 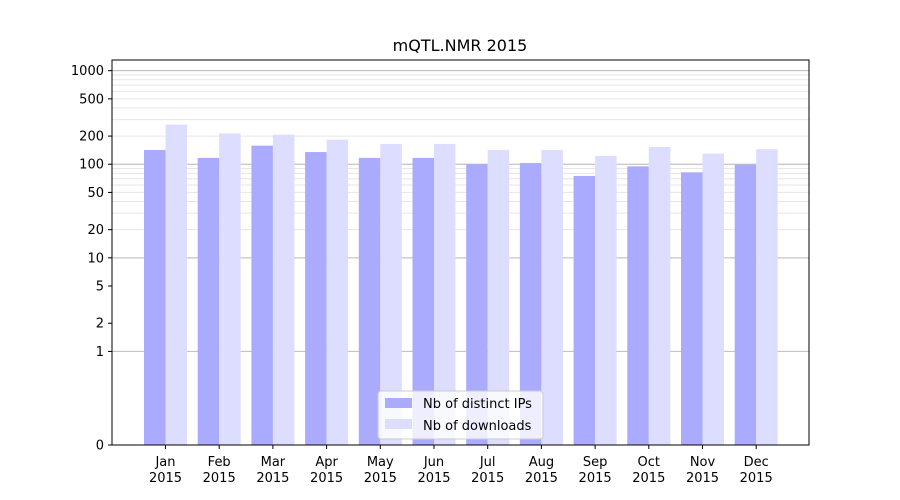 What do you see at coordinates (91, 99) in the screenshot?
I see `y-tick-label: 500` at bounding box center [91, 99].